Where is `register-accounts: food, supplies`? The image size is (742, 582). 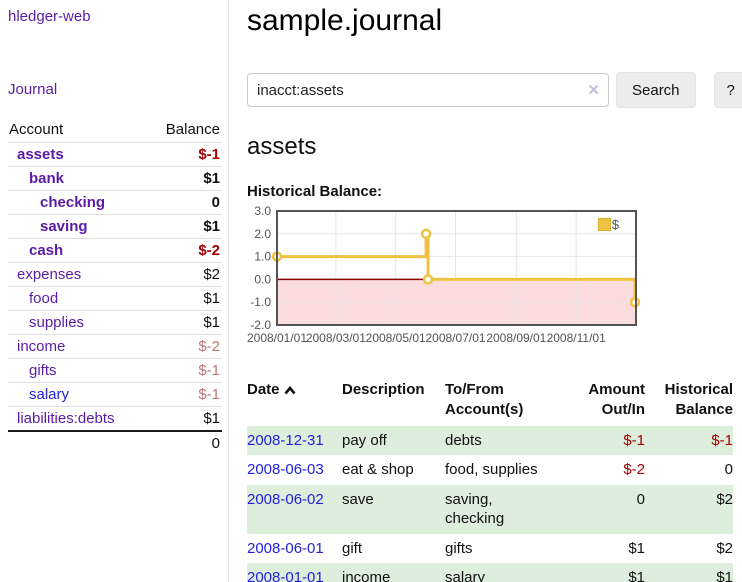
register-accounts: food, supplies is located at coordinates (491, 470).